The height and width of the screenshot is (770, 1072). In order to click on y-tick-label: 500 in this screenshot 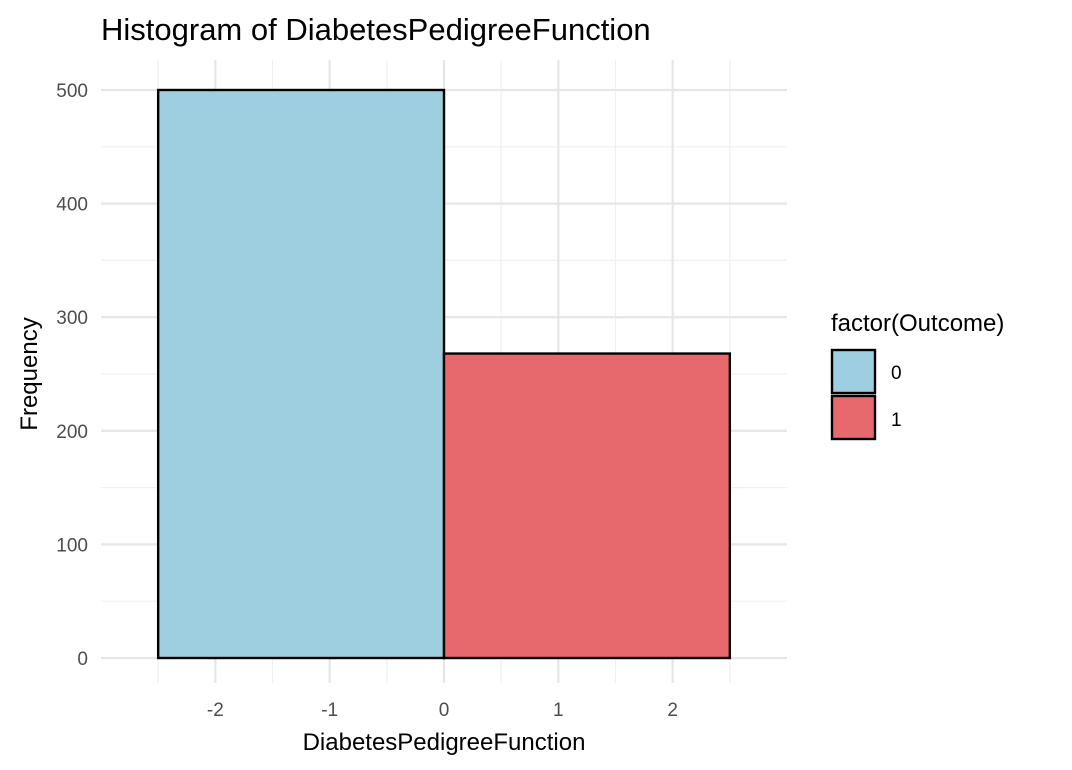, I will do `click(72, 91)`.